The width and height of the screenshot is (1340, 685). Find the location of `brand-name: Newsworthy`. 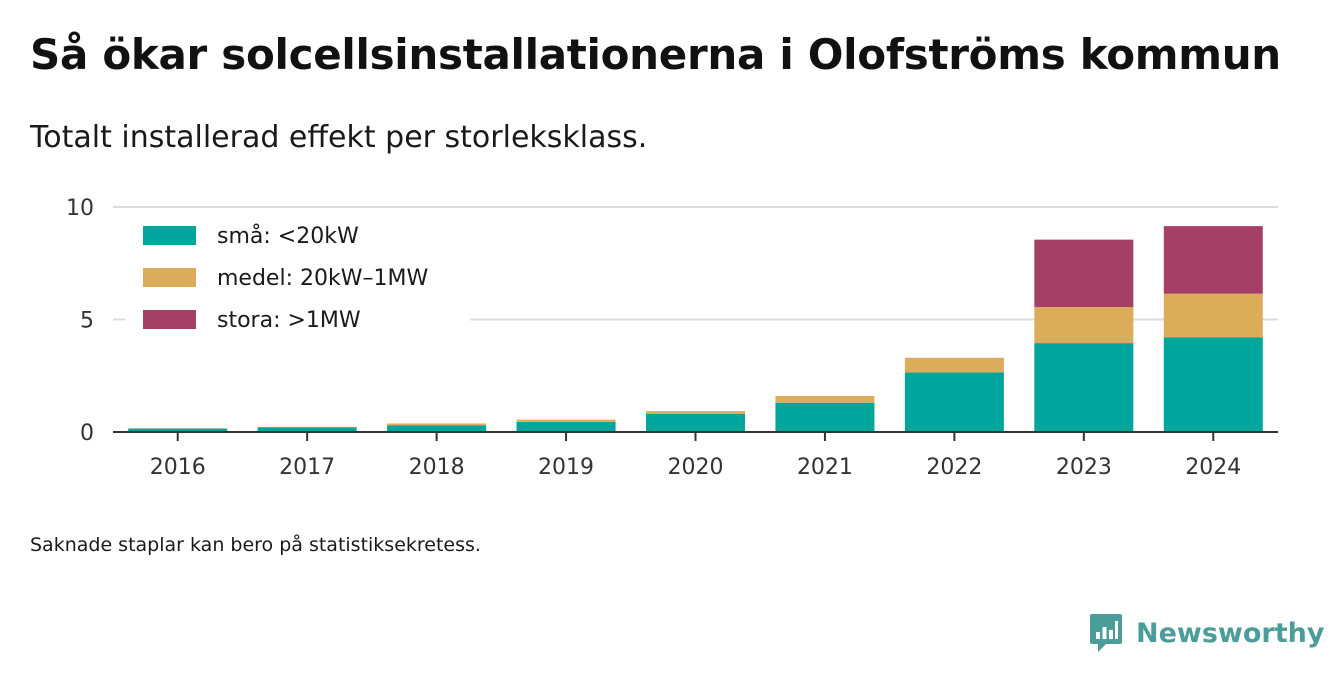

brand-name: Newsworthy is located at coordinates (1230, 633).